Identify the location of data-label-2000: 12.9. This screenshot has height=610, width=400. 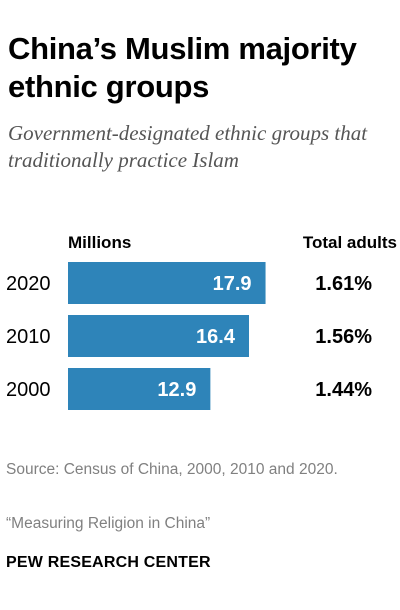
(176, 390).